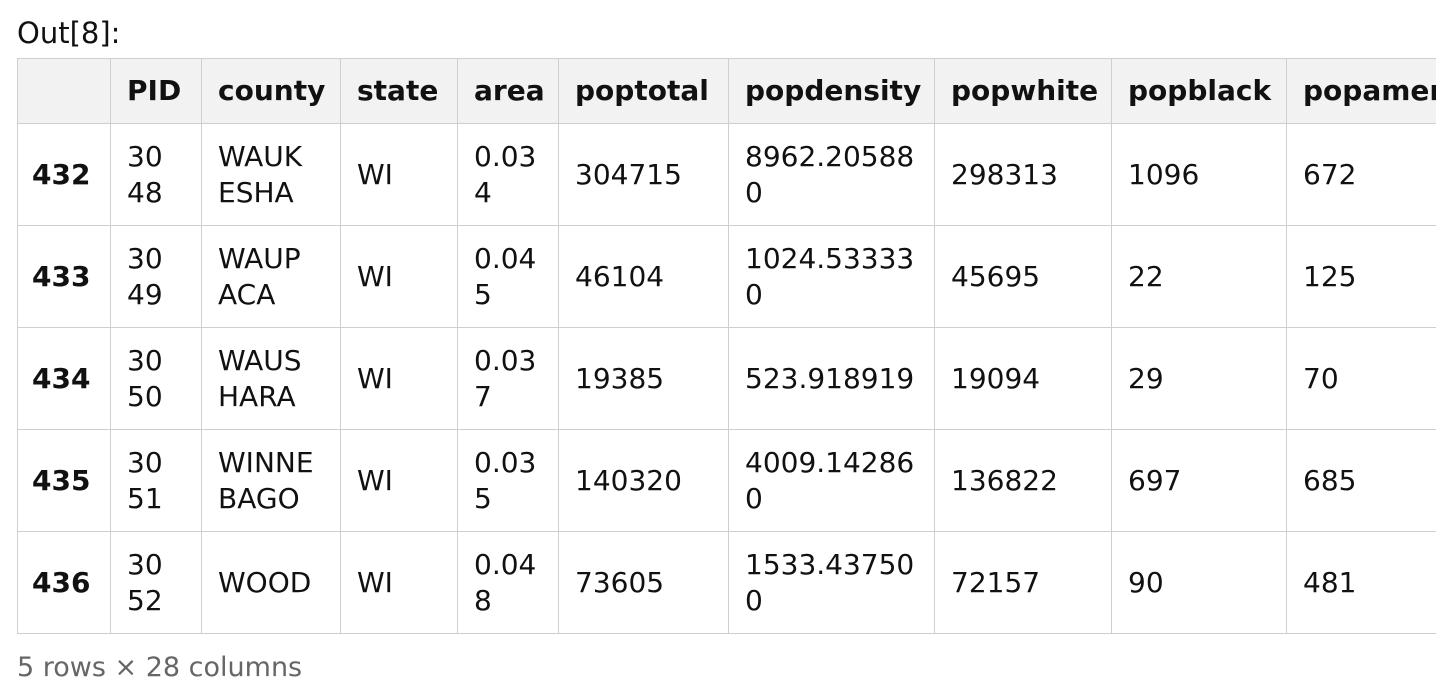 The height and width of the screenshot is (698, 1436). What do you see at coordinates (1361, 378) in the screenshot?
I see `table-cell: 70` at bounding box center [1361, 378].